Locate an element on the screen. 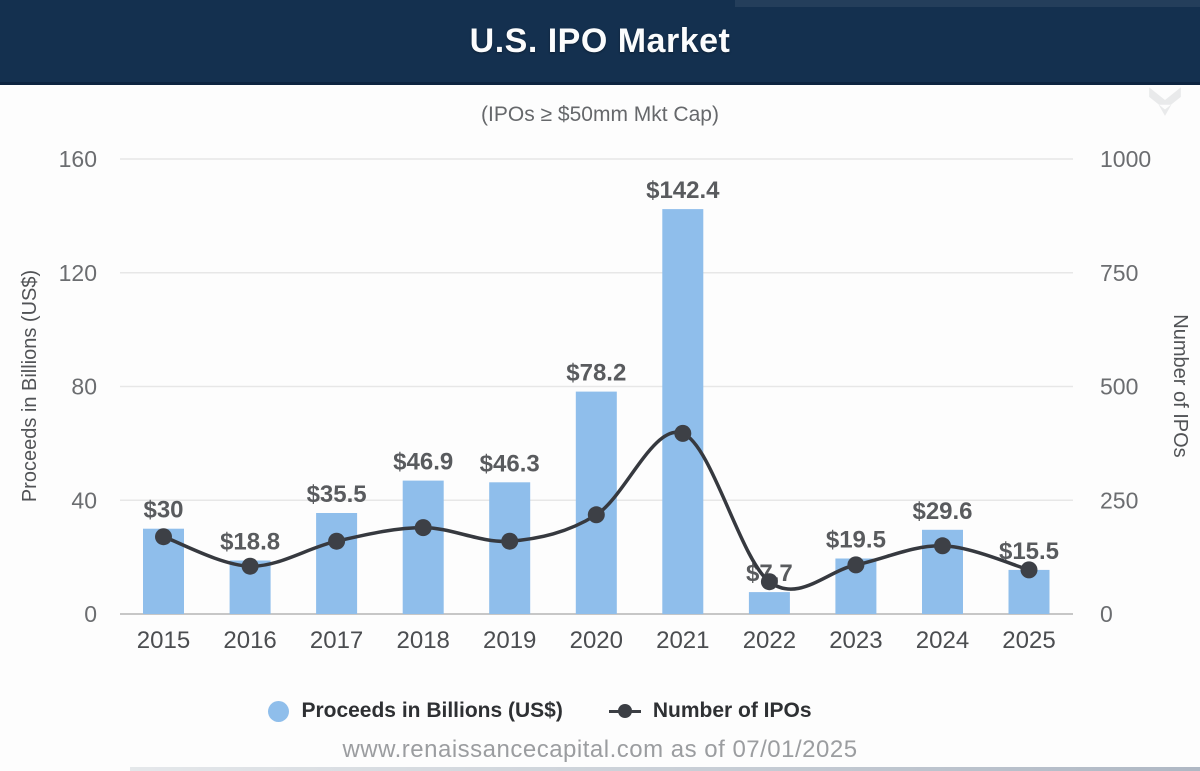 This screenshot has width=1200, height=771. line-point-2015 is located at coordinates (163, 537).